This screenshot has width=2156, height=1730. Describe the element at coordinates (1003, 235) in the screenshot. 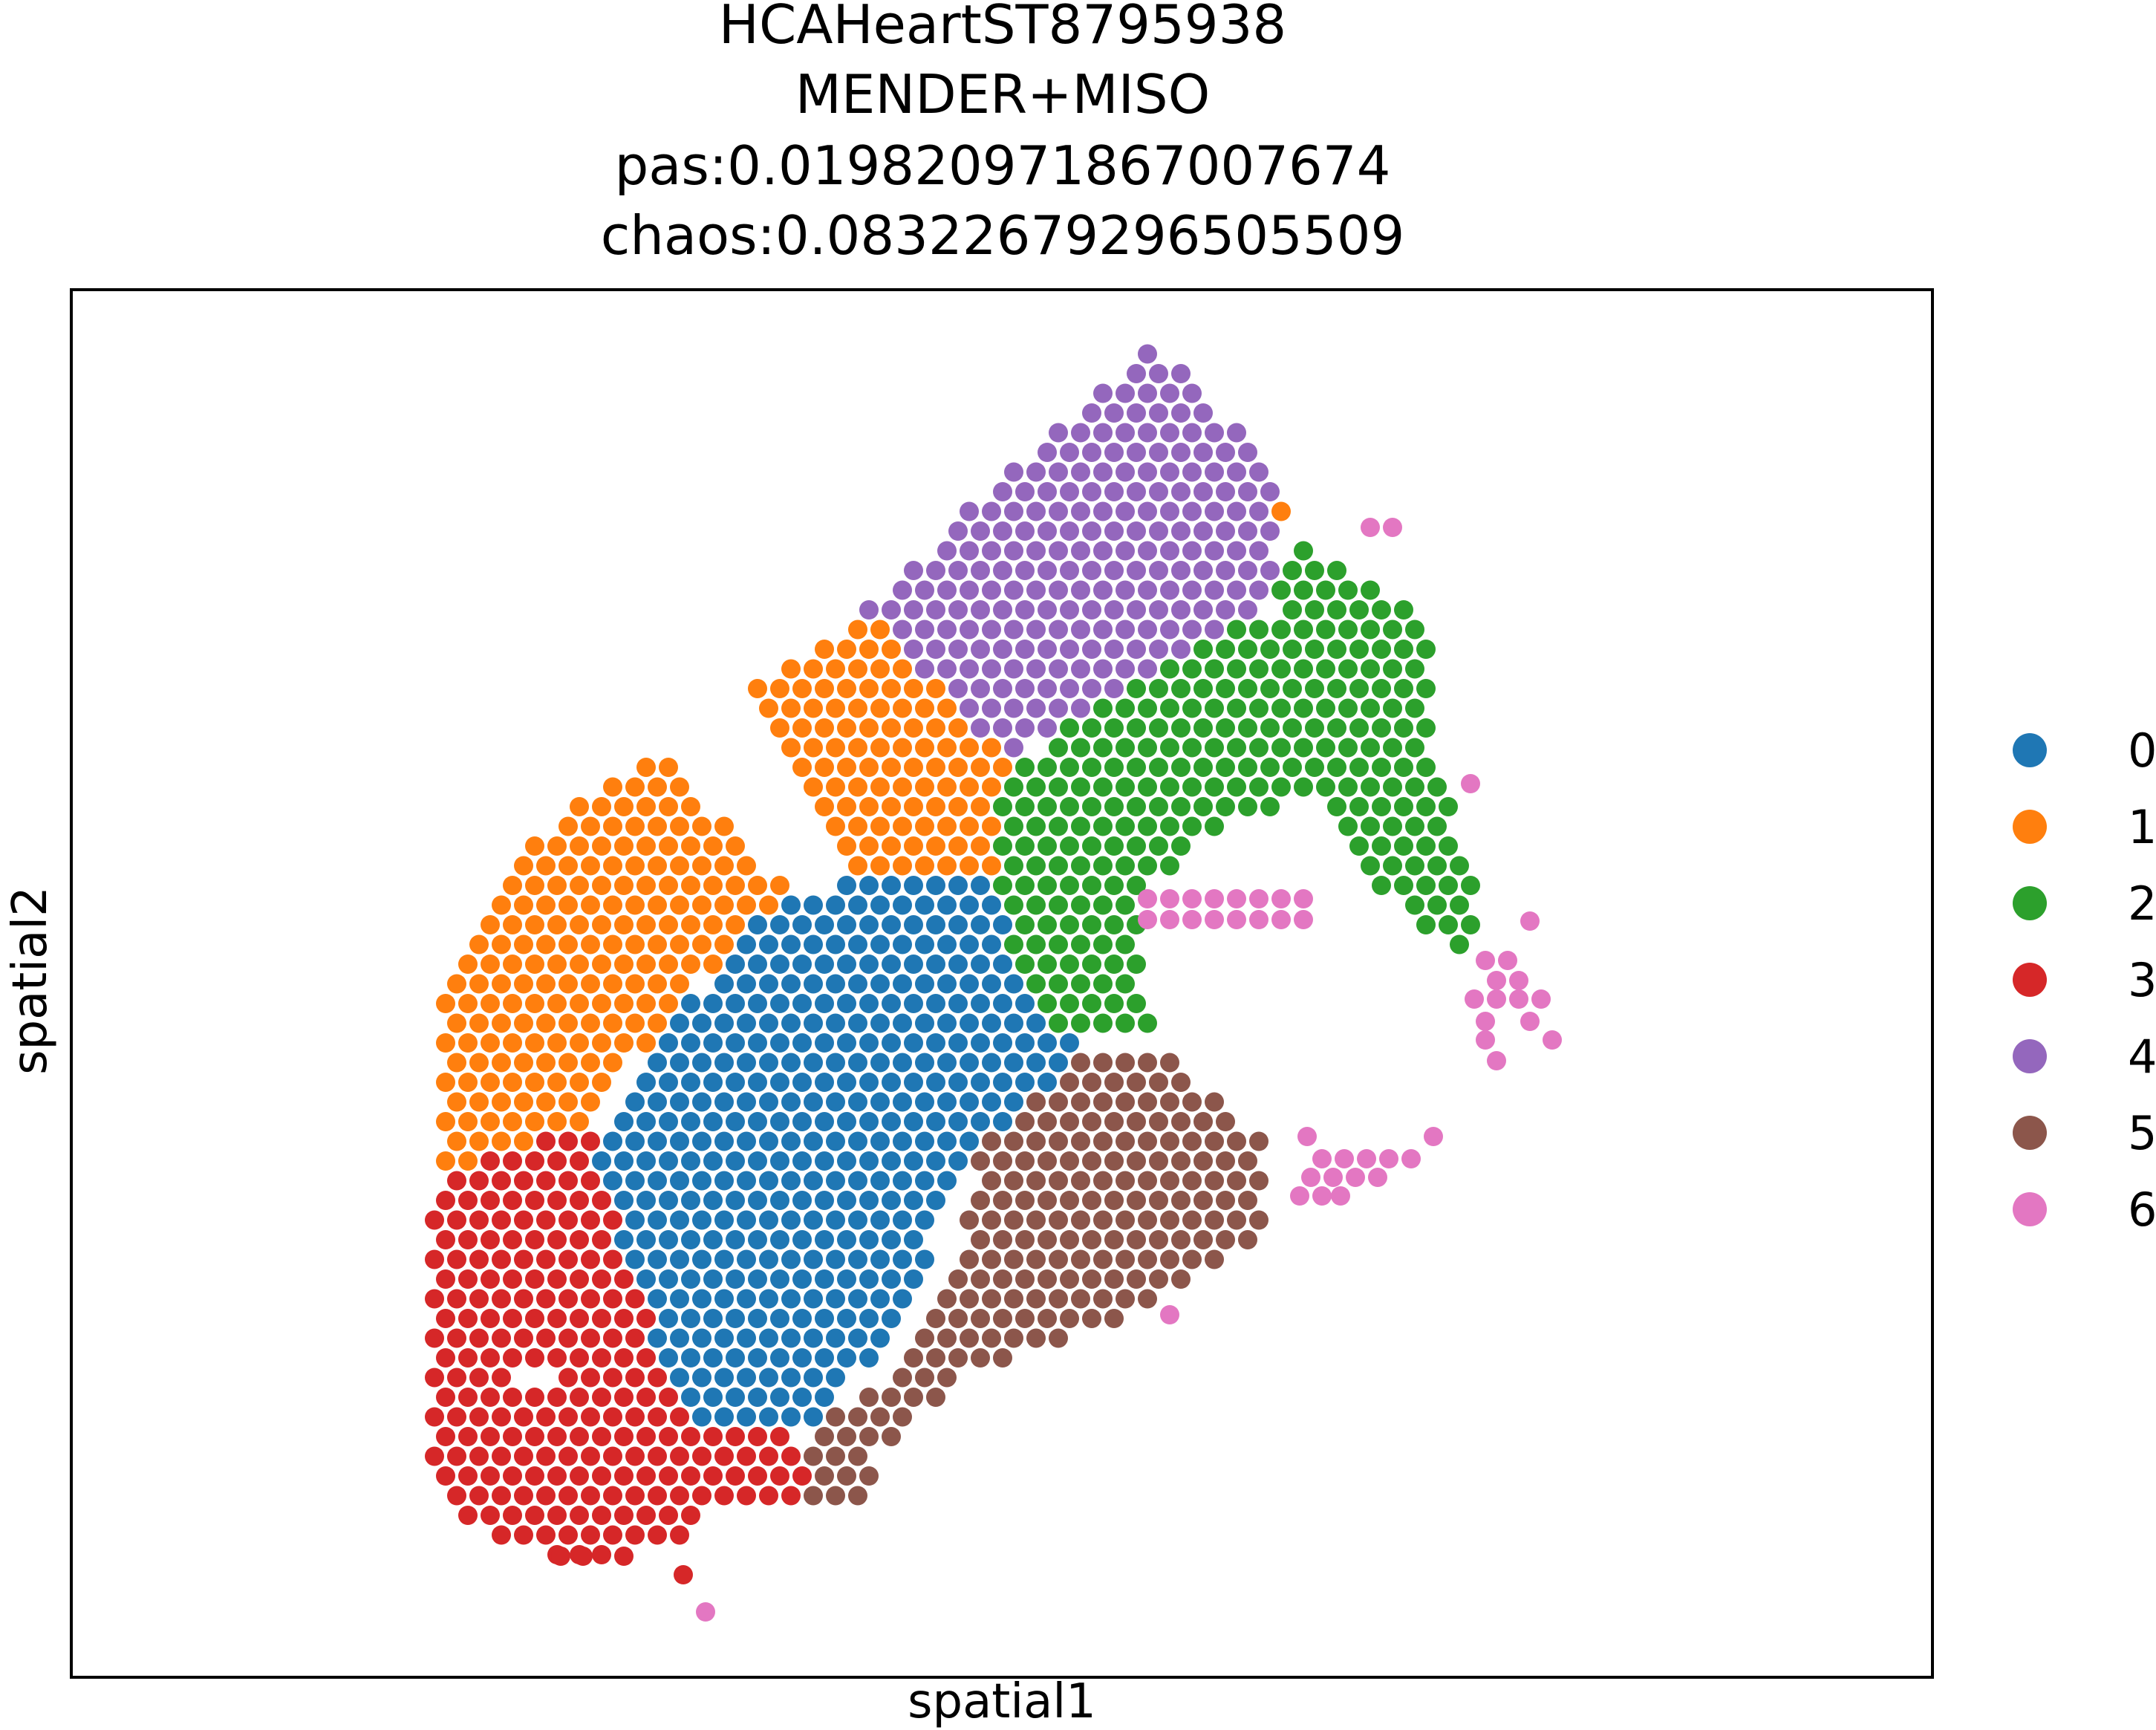

I see `title-line-4: chaos:0.08322679296505509` at that location.